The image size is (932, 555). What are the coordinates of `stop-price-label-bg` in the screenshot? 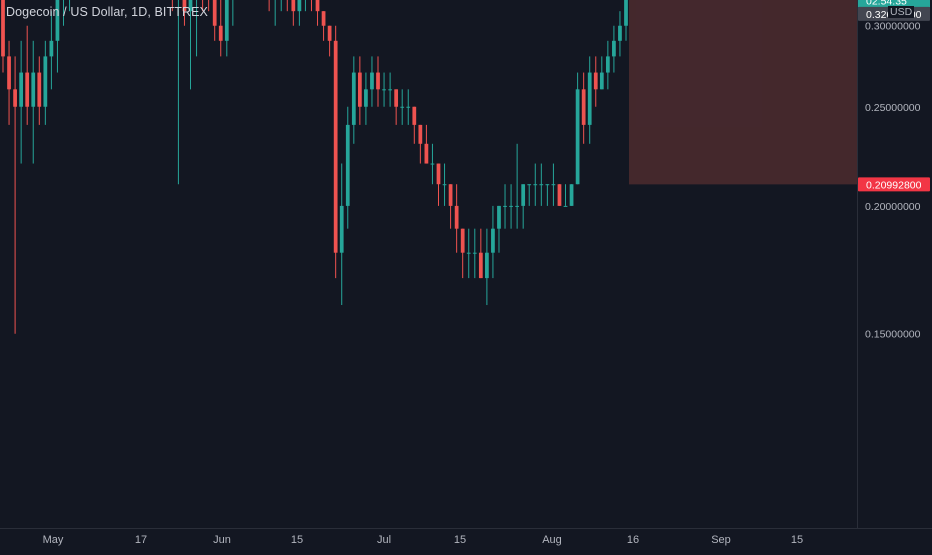 It's located at (894, 184).